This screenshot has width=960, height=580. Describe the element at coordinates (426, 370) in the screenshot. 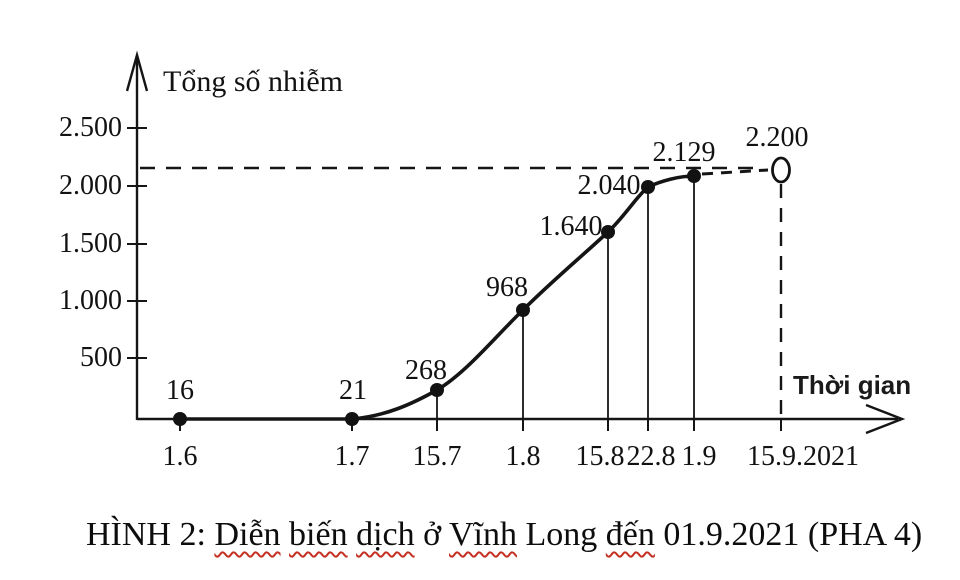

I see `point-label: 268` at that location.